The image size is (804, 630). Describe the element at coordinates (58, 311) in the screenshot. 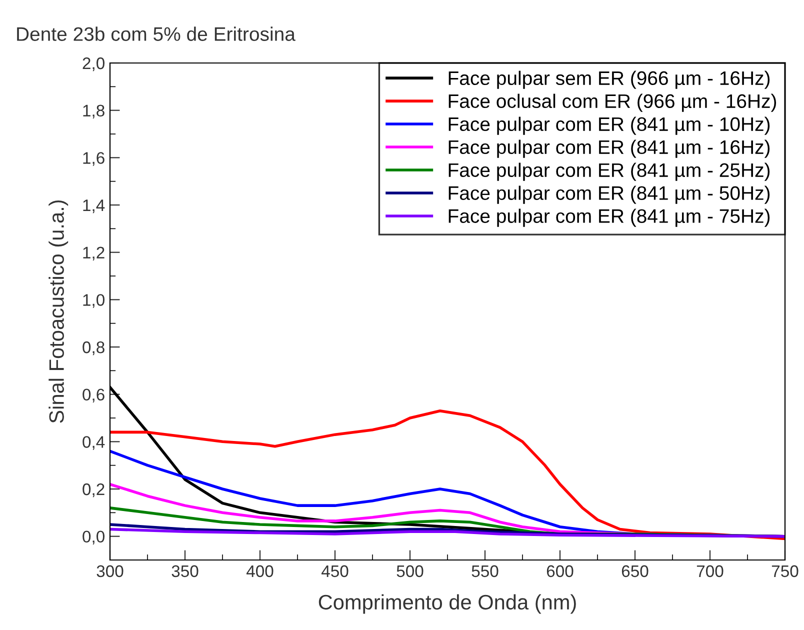

I see `y-axis-title: Sinal Fotoacustico (u.a.)` at that location.